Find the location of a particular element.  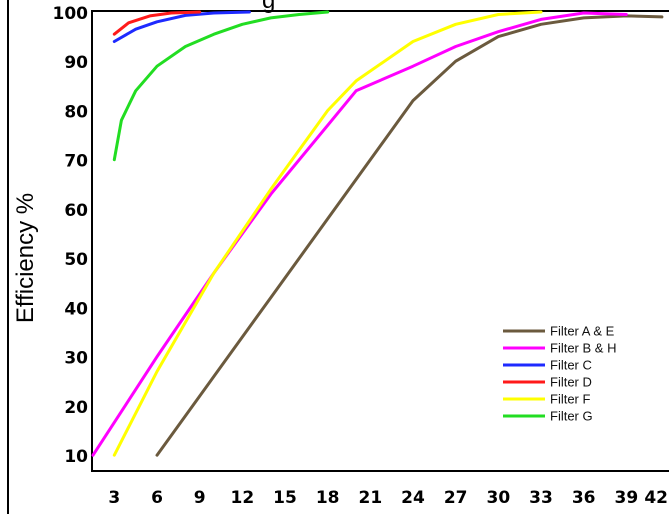

x-tick-label: 3 is located at coordinates (114, 498).